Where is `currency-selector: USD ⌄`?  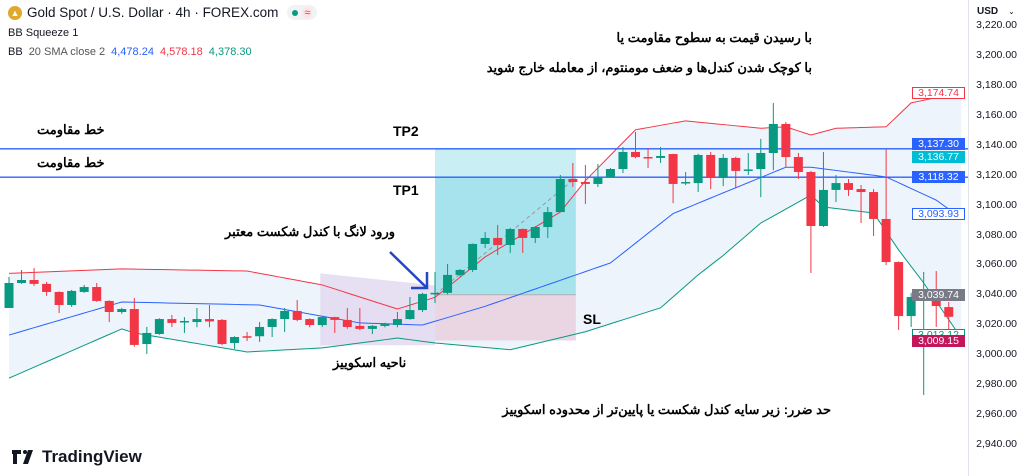
currency-selector: USD ⌄ is located at coordinates (996, 11).